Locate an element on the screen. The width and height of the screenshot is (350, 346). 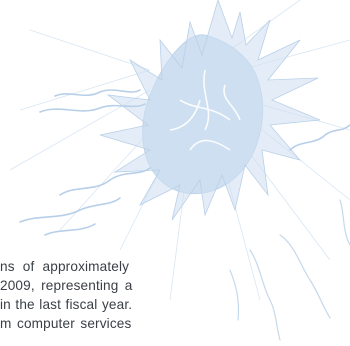
inner-cracks is located at coordinates (205, 110).